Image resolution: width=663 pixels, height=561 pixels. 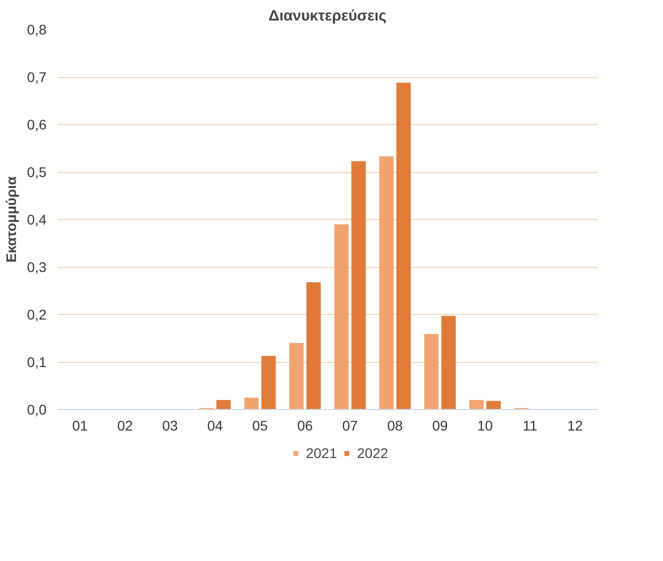 I want to click on y-axis-title: Εκατομμύρια, so click(x=11, y=219).